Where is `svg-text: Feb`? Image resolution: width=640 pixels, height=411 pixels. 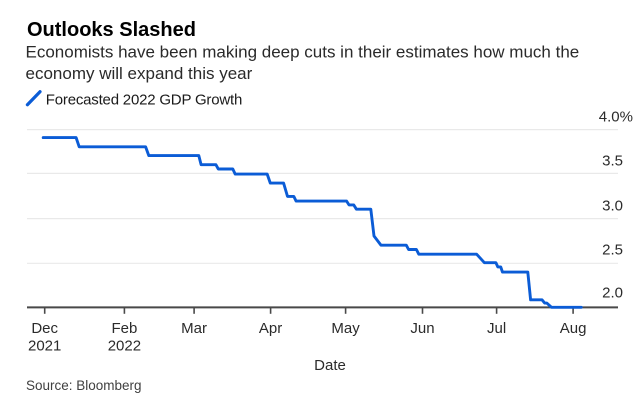 svg-text: Feb is located at coordinates (124, 328).